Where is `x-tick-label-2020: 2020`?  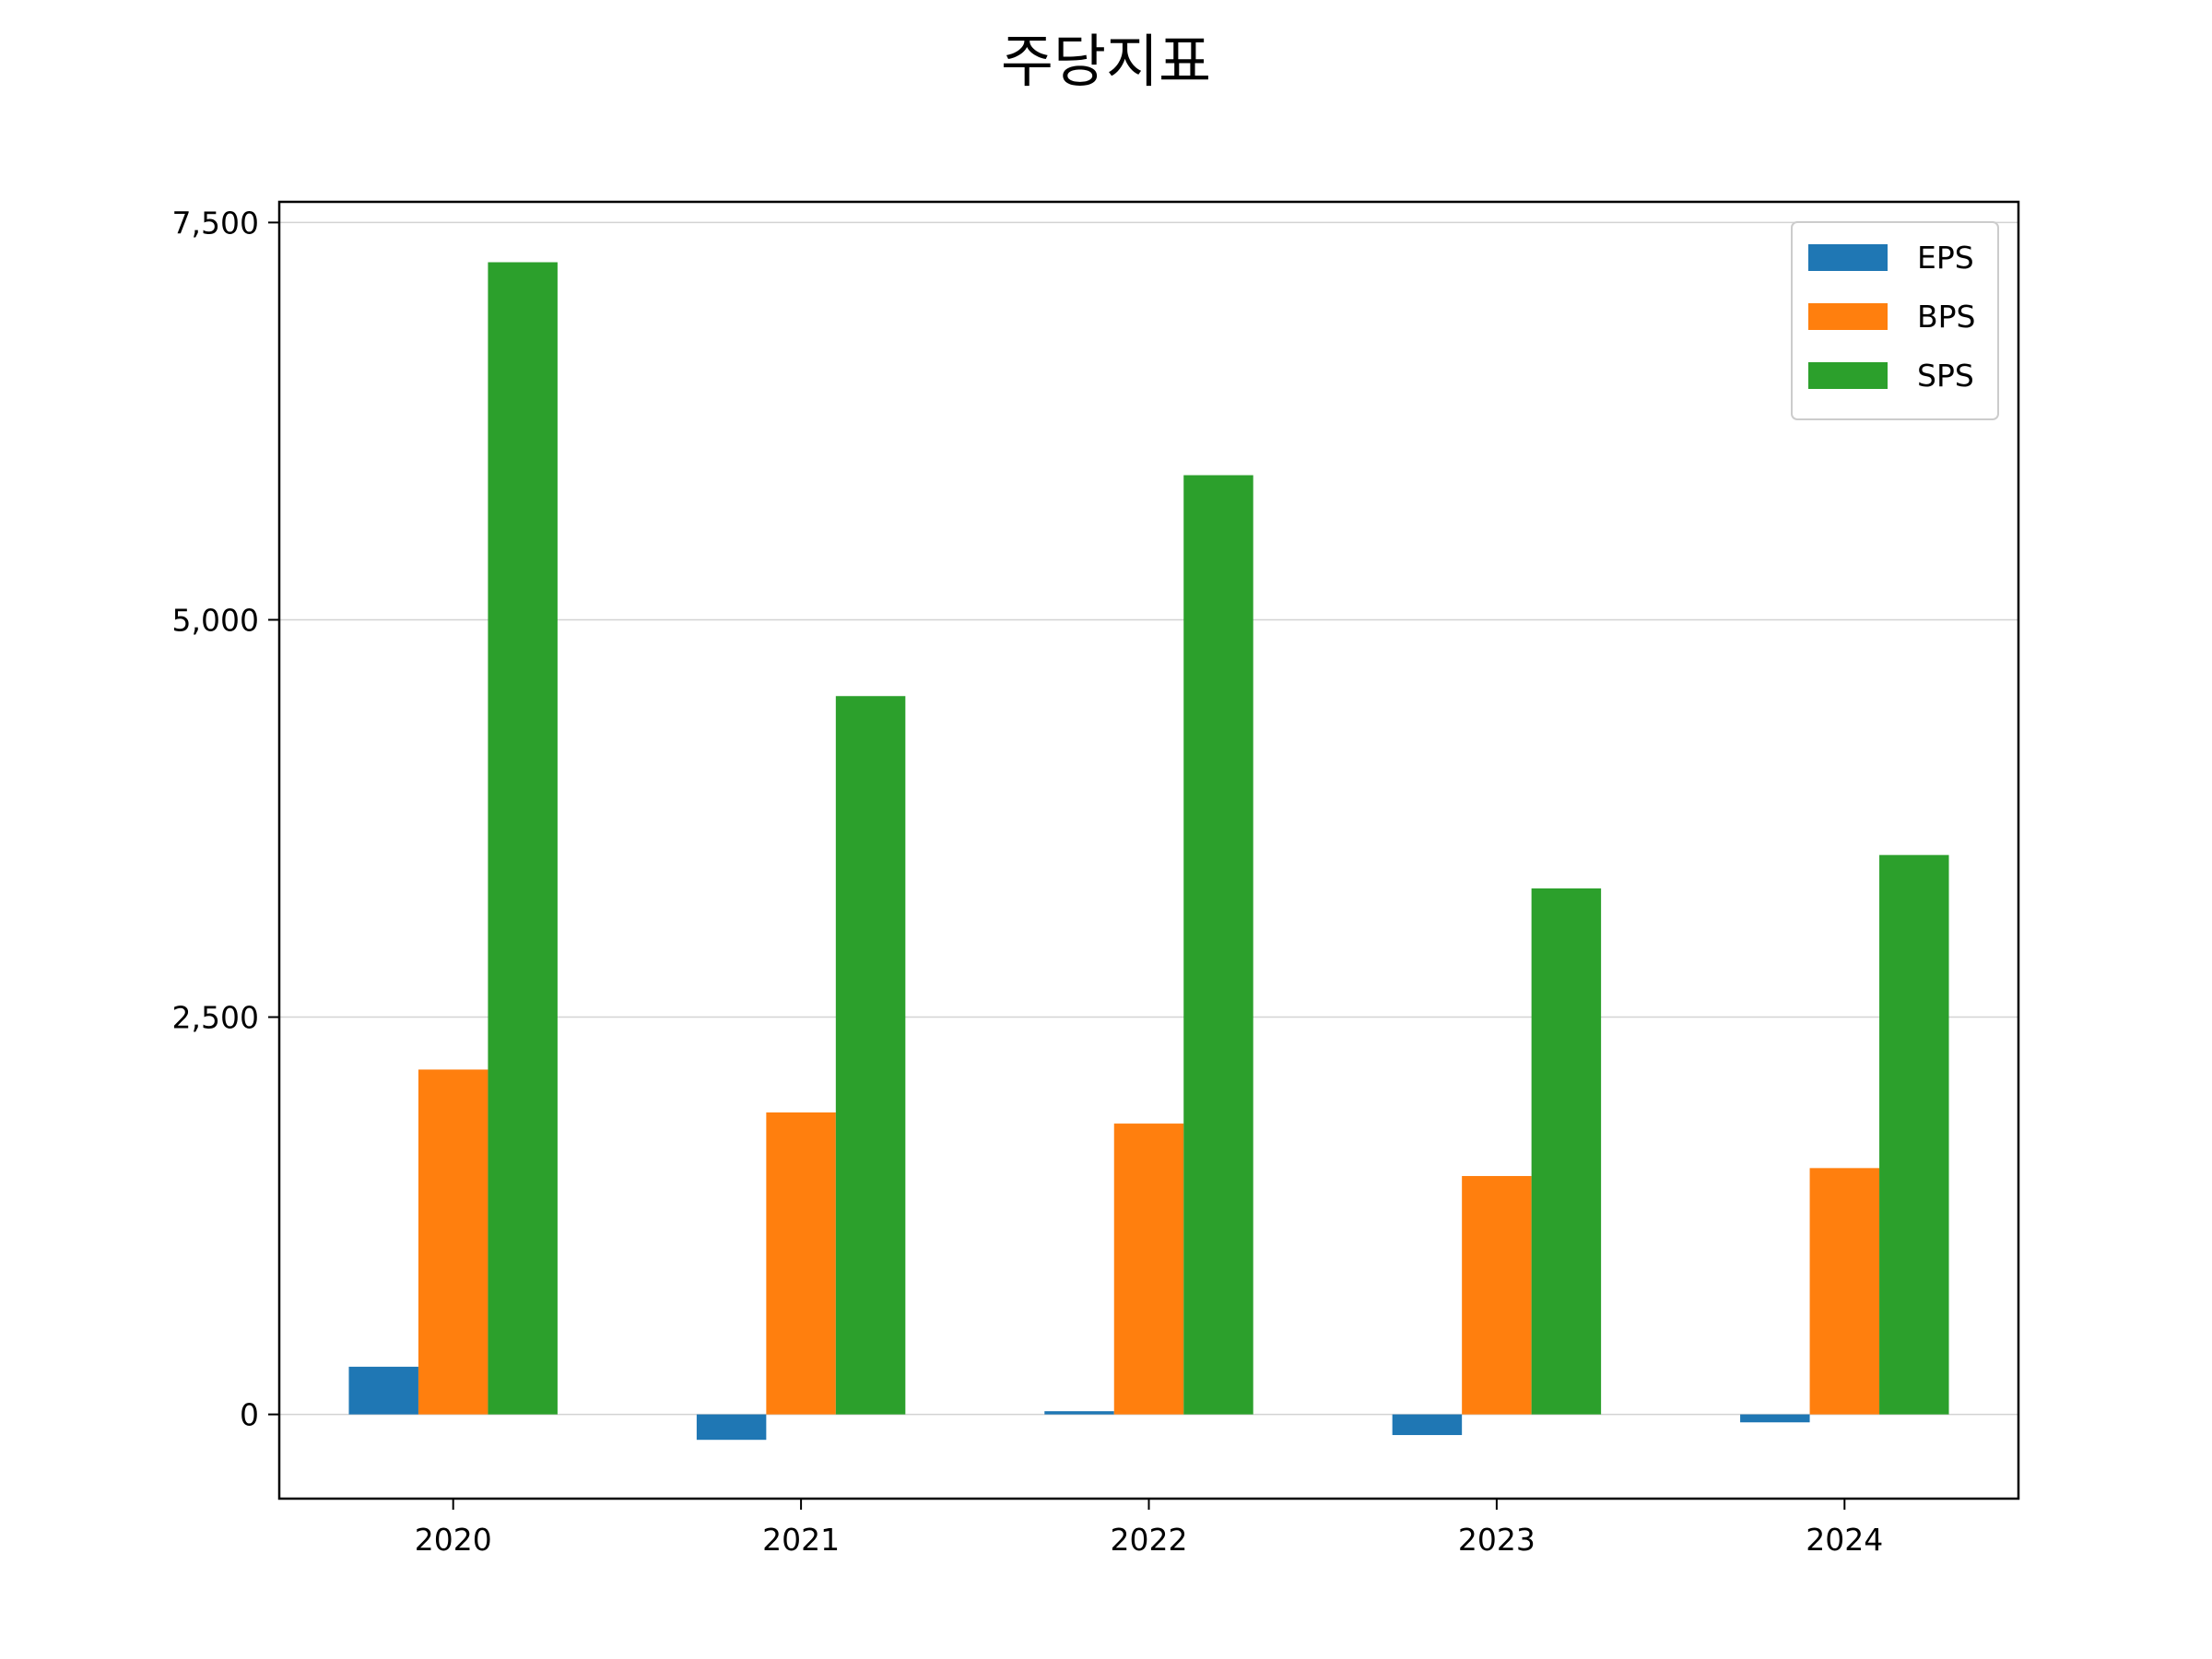 x-tick-label-2020: 2020 is located at coordinates (453, 1540).